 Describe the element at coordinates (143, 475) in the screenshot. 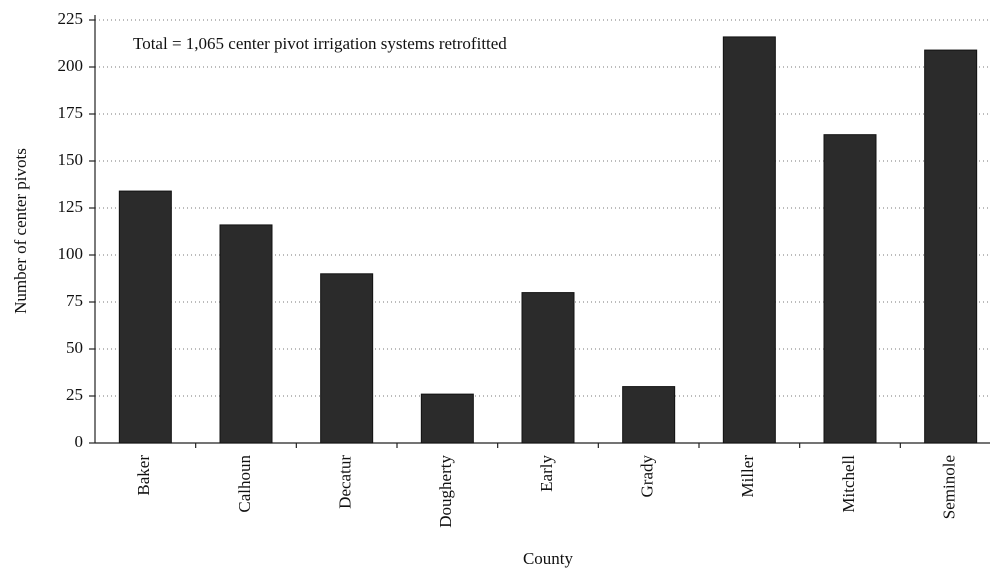

I see `x-tick-label: Baker` at that location.